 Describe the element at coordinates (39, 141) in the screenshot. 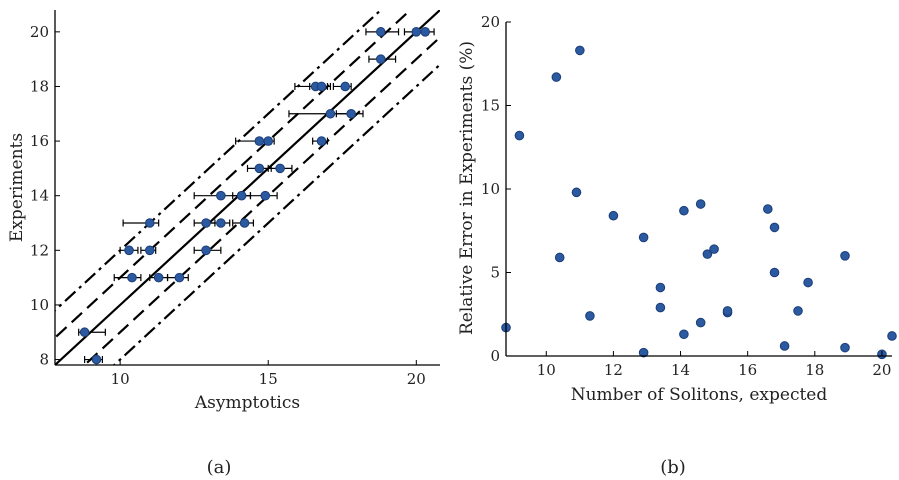

I see `panel-a-y-tick-label: 16` at that location.